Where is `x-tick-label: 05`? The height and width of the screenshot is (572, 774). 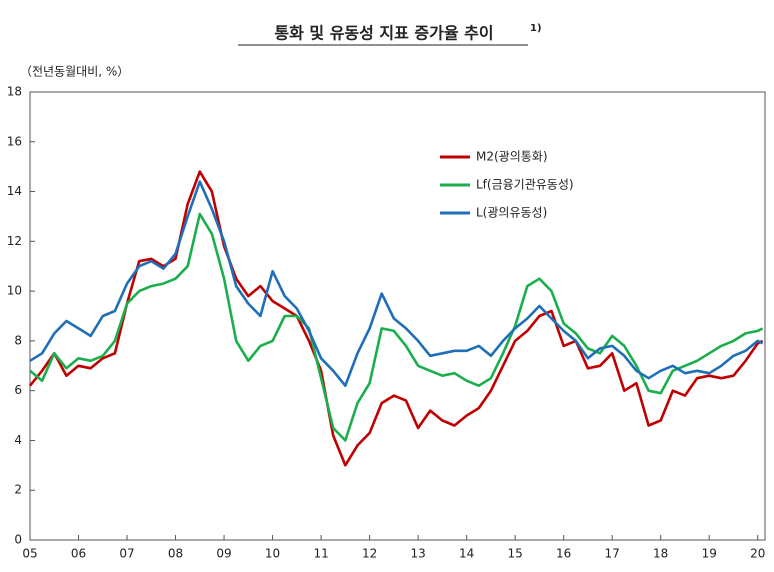 x-tick-label: 05 is located at coordinates (29, 554).